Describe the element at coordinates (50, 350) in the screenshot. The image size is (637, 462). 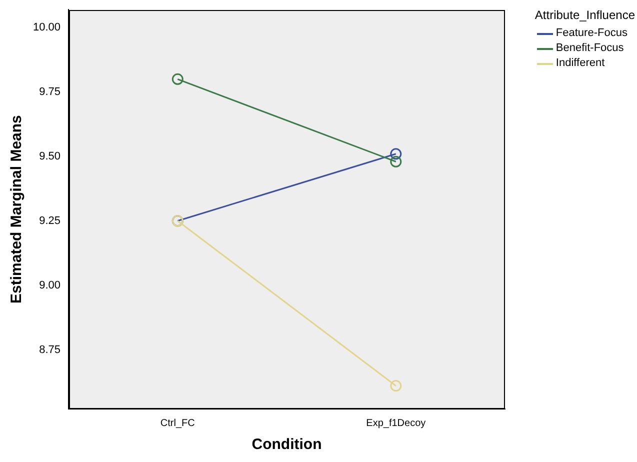
I see `y-tick-label: 8.75` at that location.